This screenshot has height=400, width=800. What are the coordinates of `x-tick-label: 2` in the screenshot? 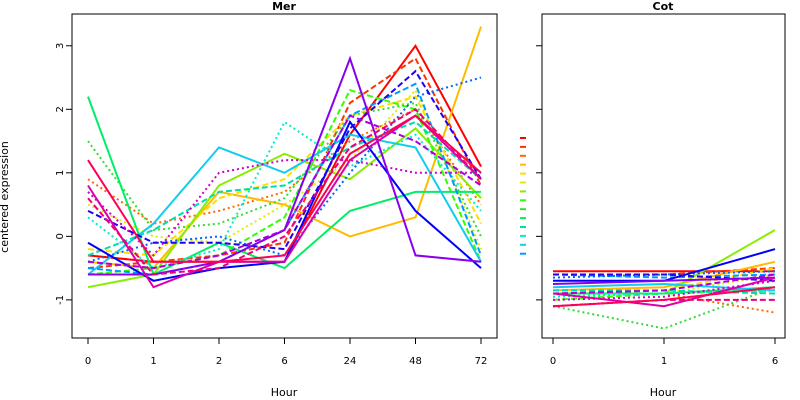 It's located at (219, 361).